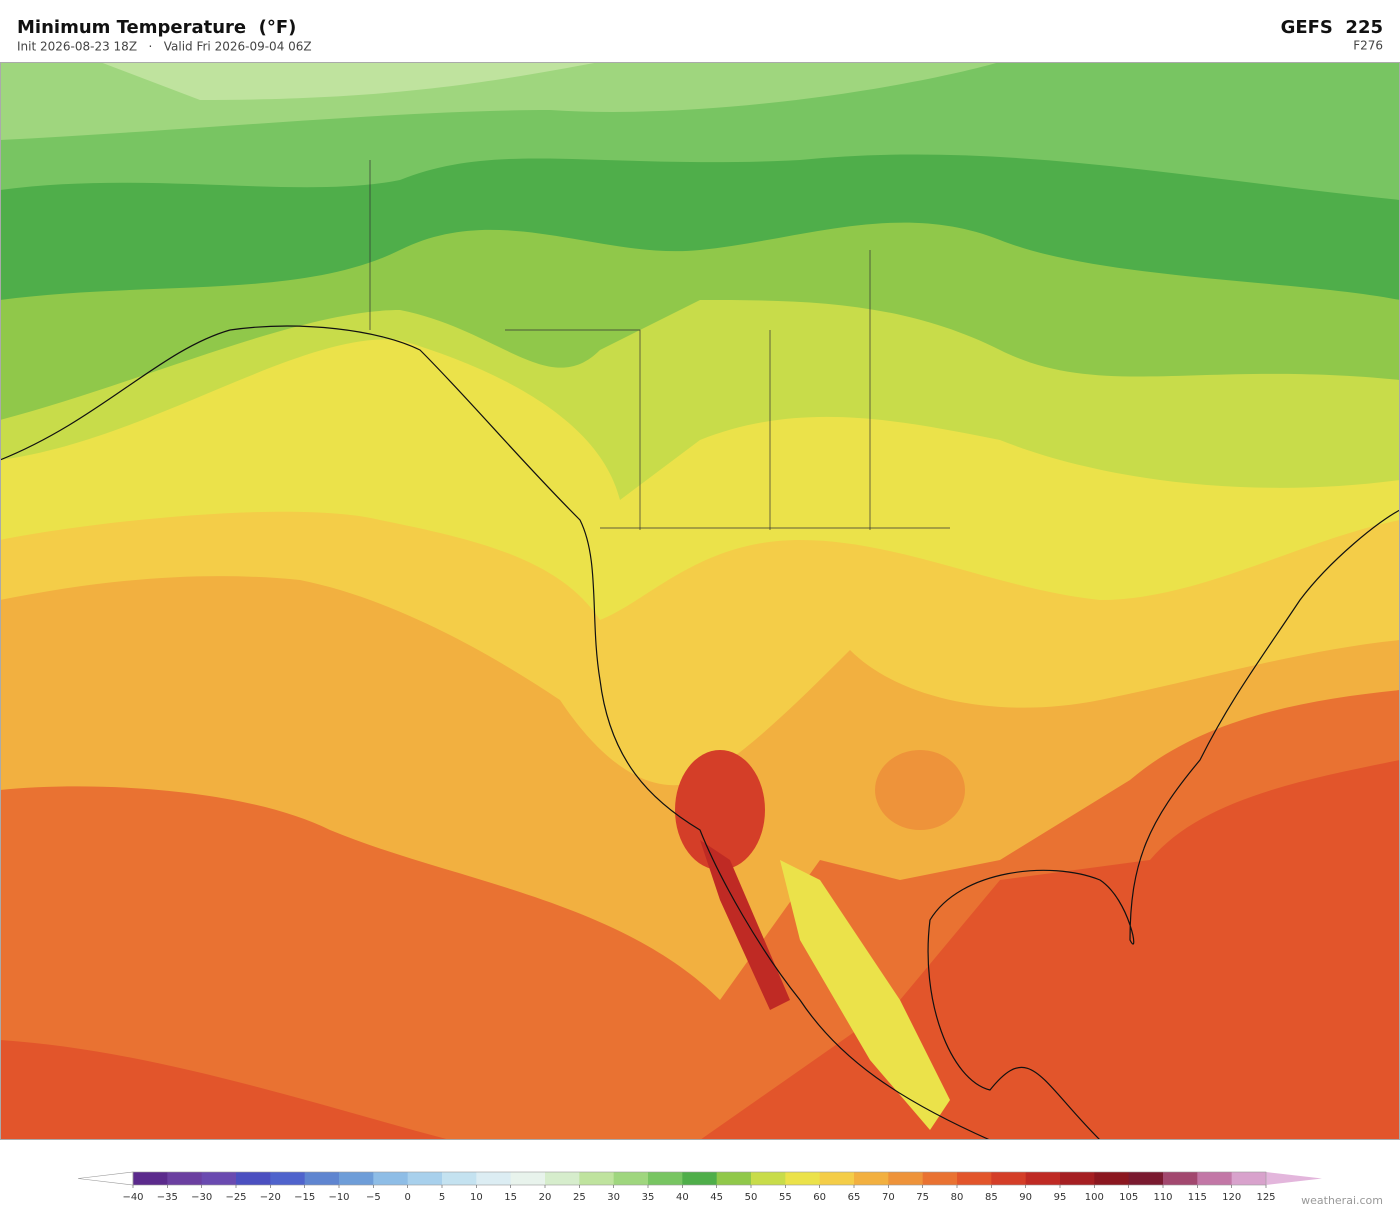  Describe the element at coordinates (407, 1197) in the screenshot. I see `colorbar-tick-label: 0` at that location.